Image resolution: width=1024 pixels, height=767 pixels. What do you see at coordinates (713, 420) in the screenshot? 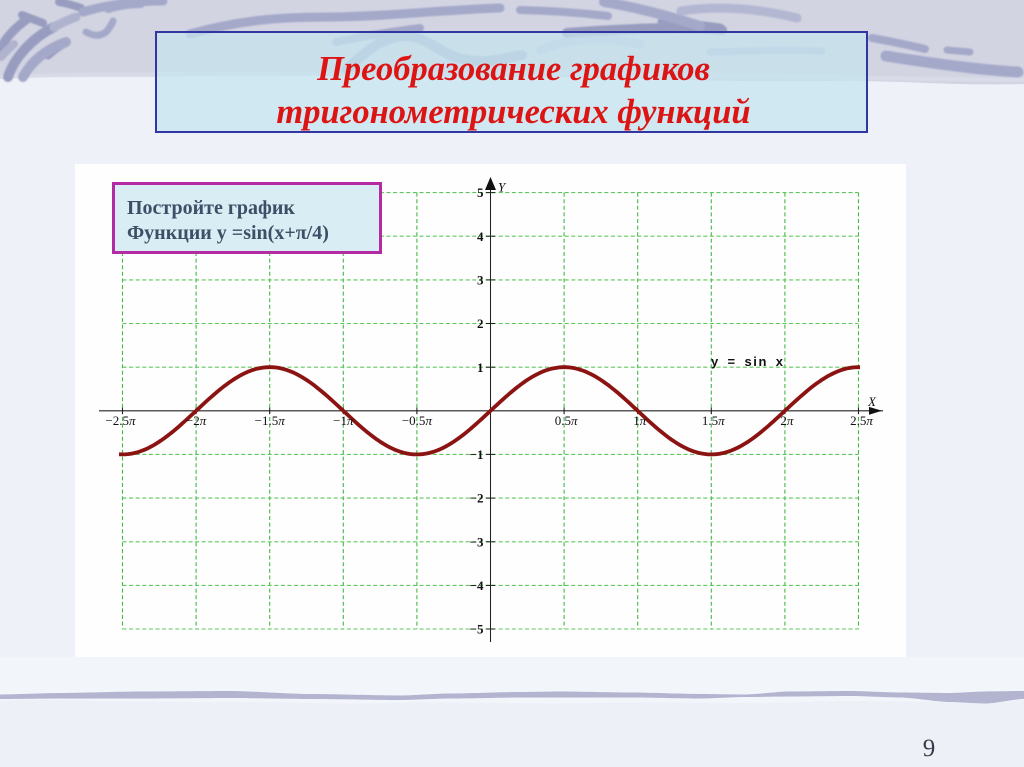
I see `svg-text: 1.5π` at bounding box center [713, 420].